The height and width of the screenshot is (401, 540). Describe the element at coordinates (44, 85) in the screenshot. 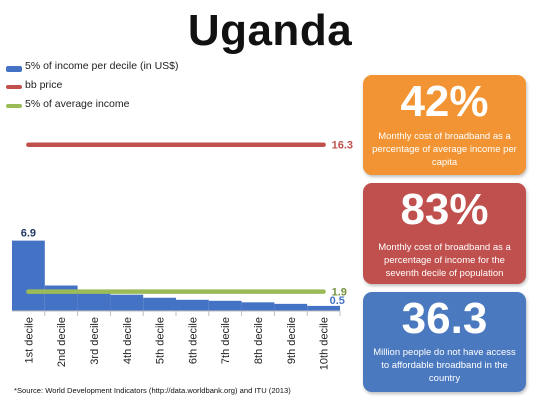

I see `legend-label: bb price` at that location.